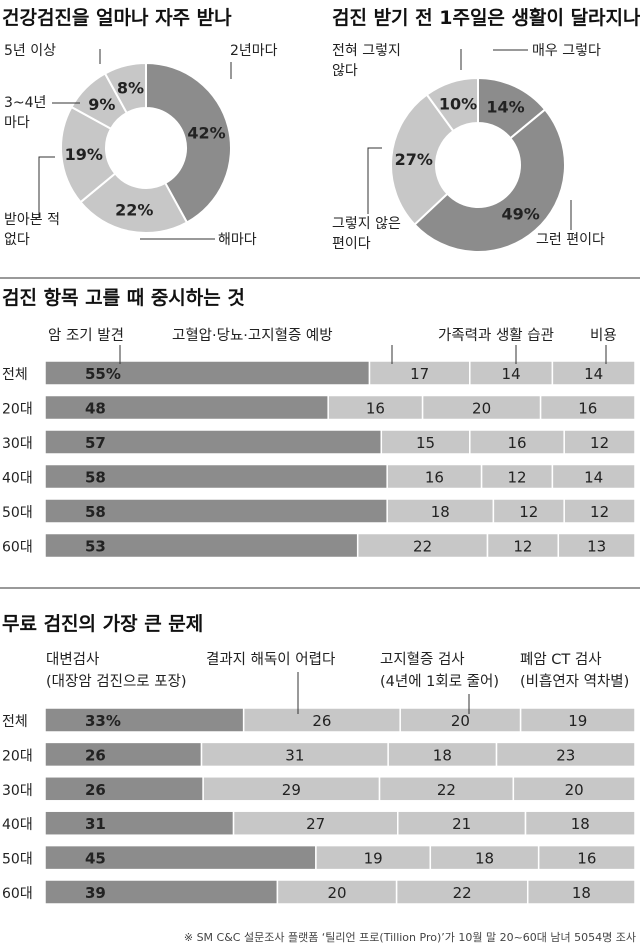  I want to click on series-label: 고지혈증 검사 (4년에 1회로 줄어), so click(439, 670).